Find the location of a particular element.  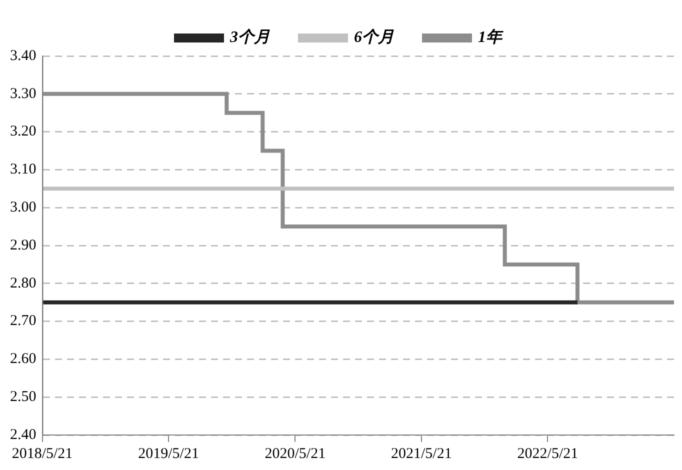

y-tick-label: 3.40 is located at coordinates (23, 56).